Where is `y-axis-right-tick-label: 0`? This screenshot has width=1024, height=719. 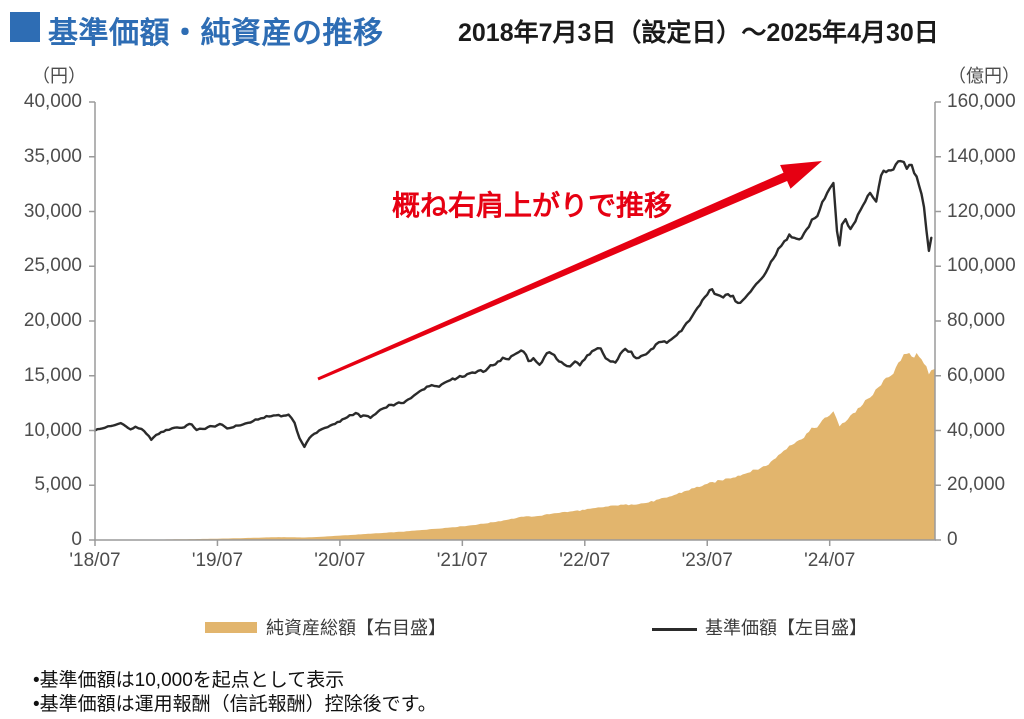 y-axis-right-tick-label: 0 is located at coordinates (952, 539).